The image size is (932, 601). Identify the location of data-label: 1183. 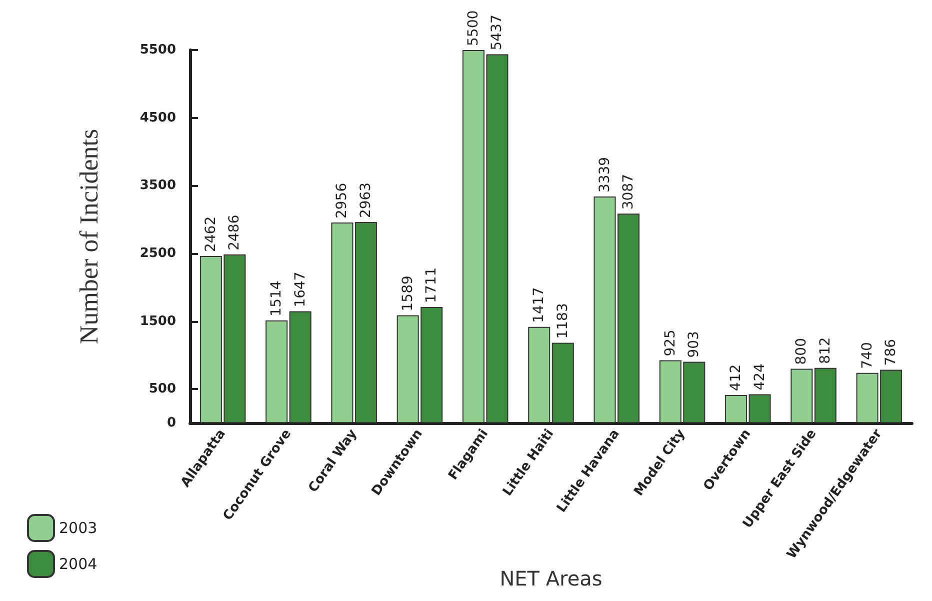
(562, 321).